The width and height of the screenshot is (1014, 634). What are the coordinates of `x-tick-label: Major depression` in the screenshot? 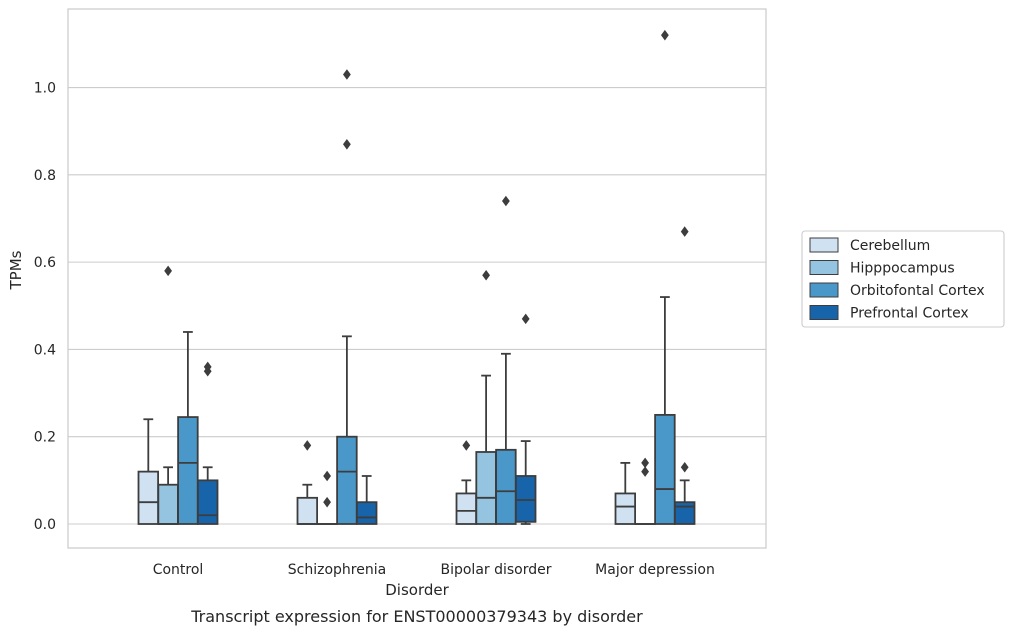 It's located at (655, 570).